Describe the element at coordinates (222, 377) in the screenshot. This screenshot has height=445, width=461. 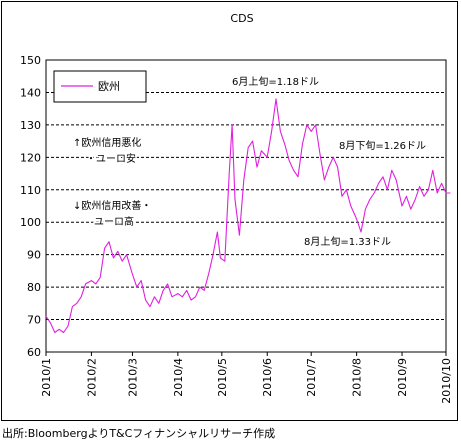
I see `x-tick-label-4: 2010/5` at that location.